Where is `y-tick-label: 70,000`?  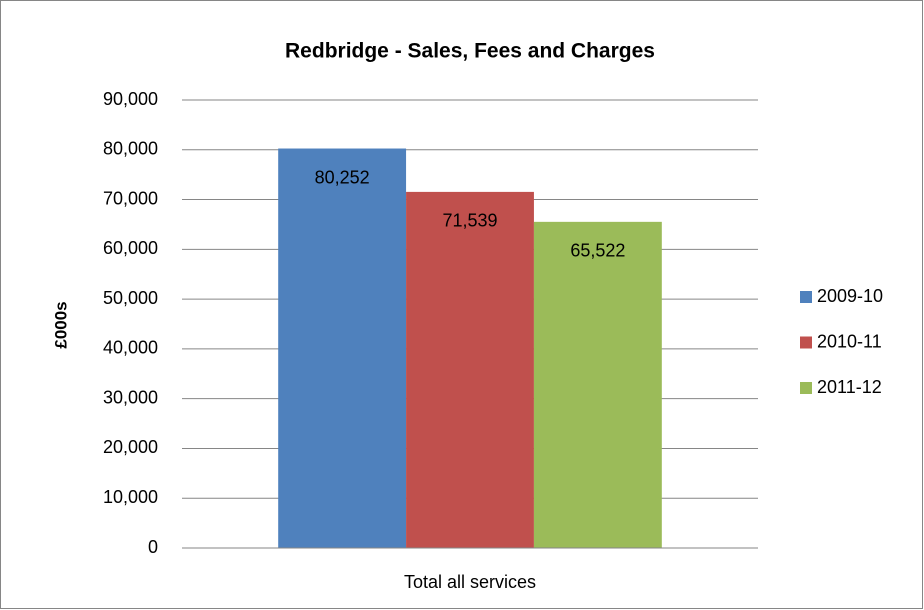
y-tick-label: 70,000 is located at coordinates (130, 198).